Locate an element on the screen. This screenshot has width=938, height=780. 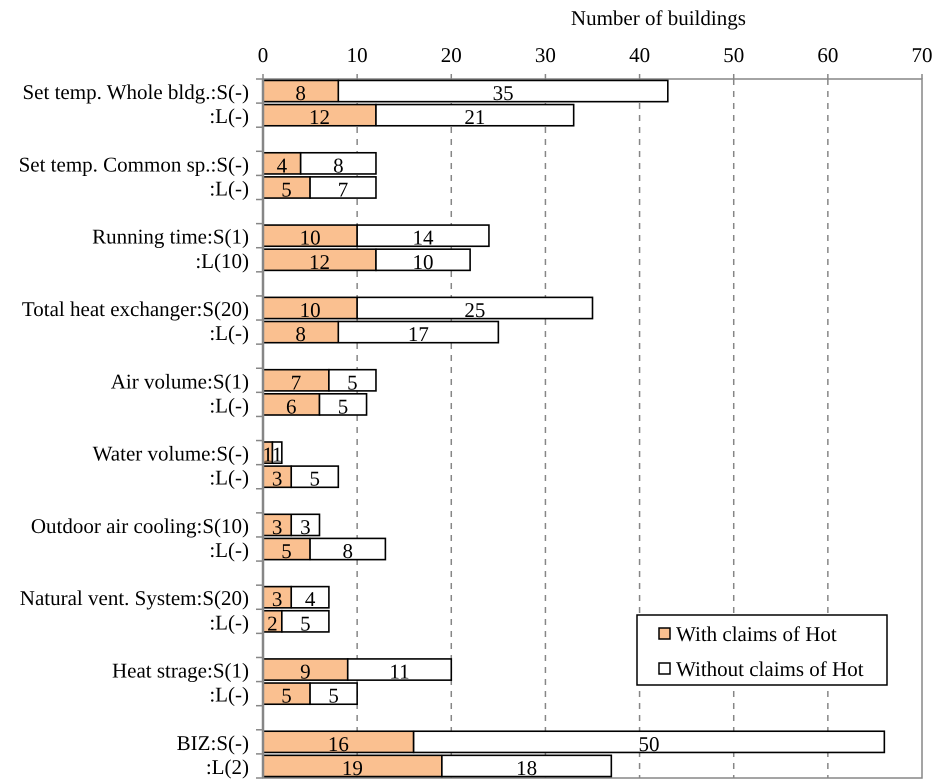
x-tick-label: 40 is located at coordinates (639, 55).